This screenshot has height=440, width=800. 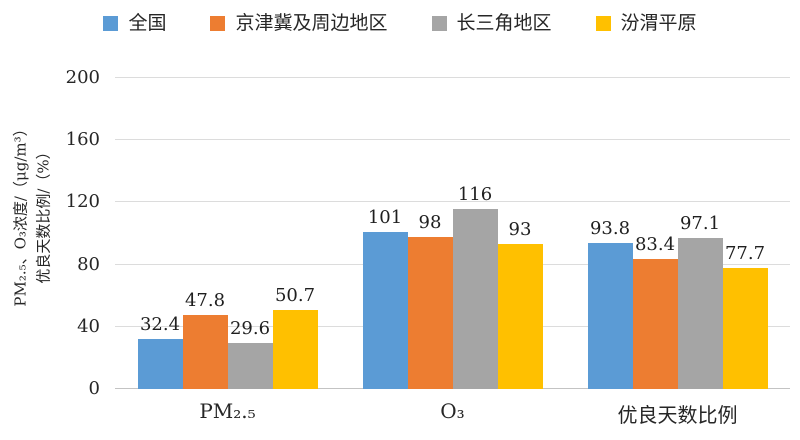 I want to click on y-tick-label: 200, so click(x=82, y=77).